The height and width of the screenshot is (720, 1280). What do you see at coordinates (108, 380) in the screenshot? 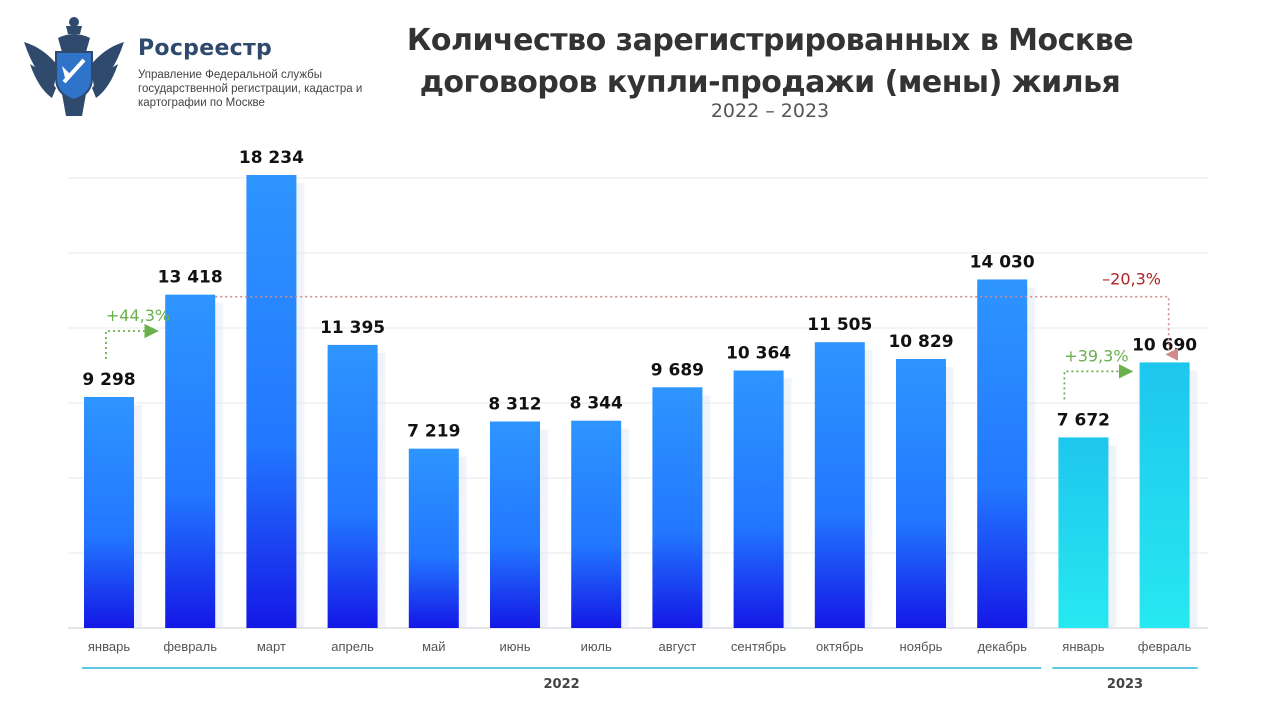
I see `value-label: 9 298` at bounding box center [108, 380].